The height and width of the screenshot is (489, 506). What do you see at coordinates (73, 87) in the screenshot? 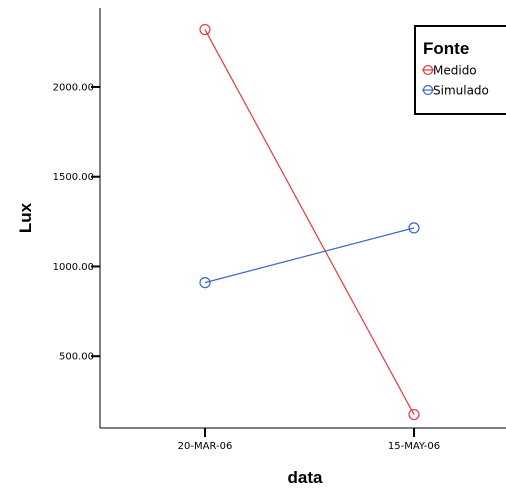
I see `y-tick-label: 2000.00` at bounding box center [73, 87].